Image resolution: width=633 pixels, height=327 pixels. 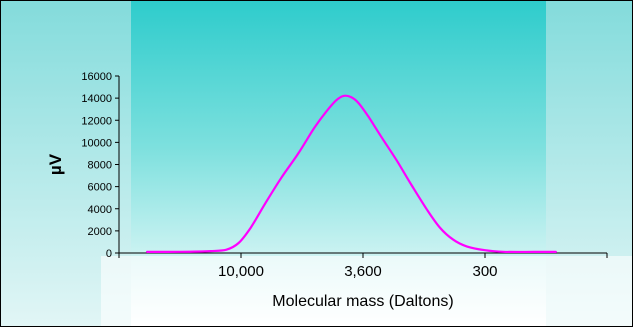 What do you see at coordinates (362, 301) in the screenshot?
I see `x-axis-title: Molecular mass (Daltons)` at bounding box center [362, 301].